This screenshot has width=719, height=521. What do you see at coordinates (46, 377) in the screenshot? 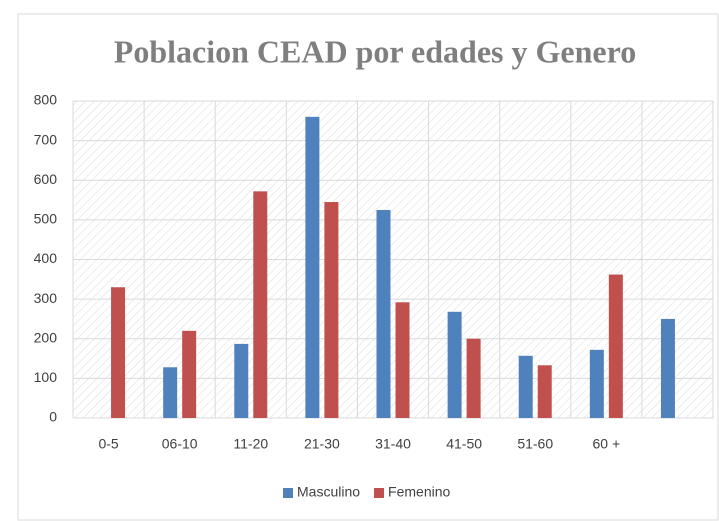
I see `y-tick-label: 100` at bounding box center [46, 377].